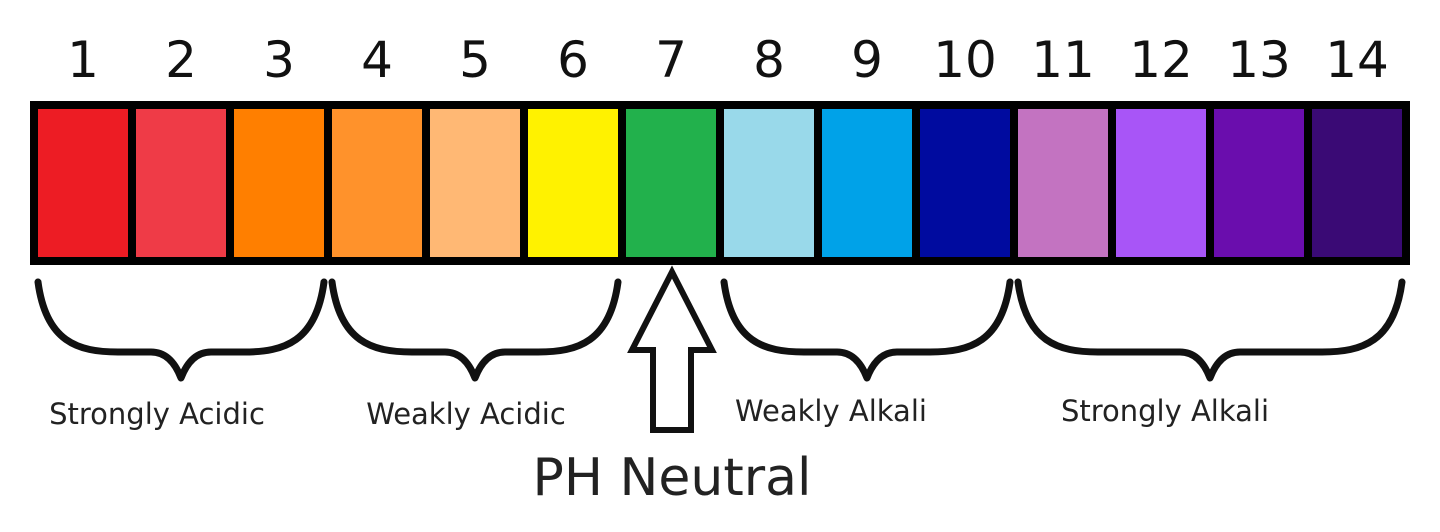  I want to click on ph-number-3: 3, so click(279, 60).